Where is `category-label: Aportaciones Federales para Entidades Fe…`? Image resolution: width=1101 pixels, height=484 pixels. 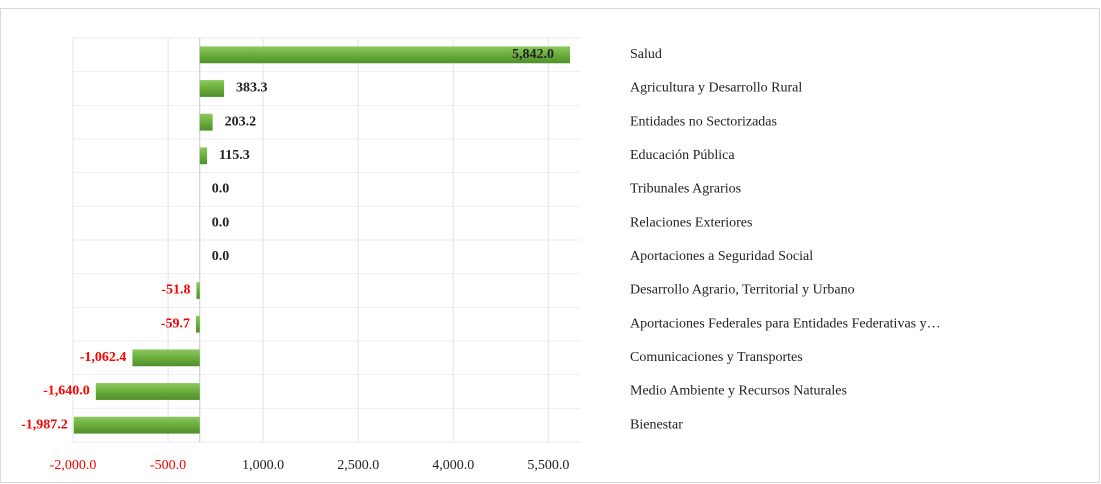 category-label: Aportaciones Federales para Entidades Fe… is located at coordinates (785, 323).